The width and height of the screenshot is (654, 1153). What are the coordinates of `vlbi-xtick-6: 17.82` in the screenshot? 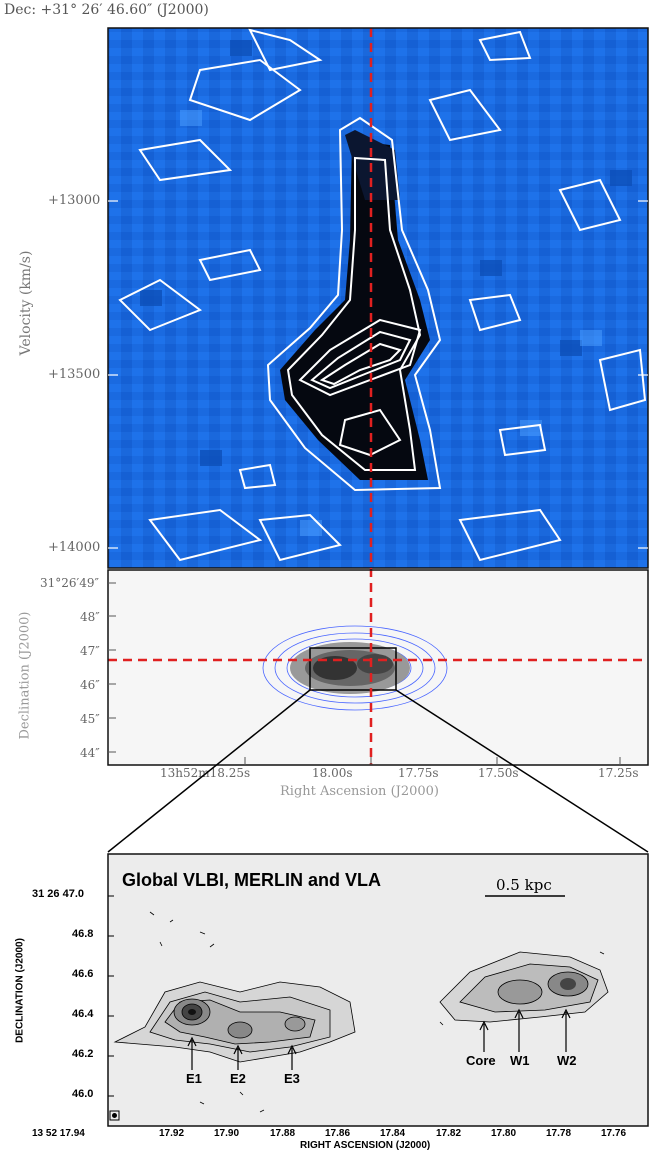 It's located at (449, 1133).